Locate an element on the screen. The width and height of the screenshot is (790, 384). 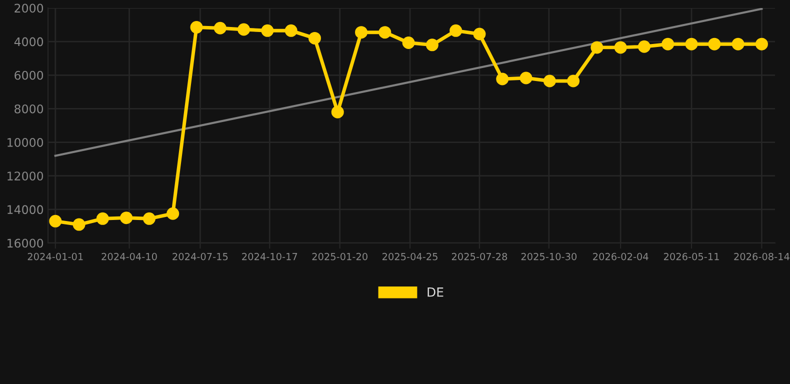
y-tick-label: 14000 is located at coordinates (26, 209).